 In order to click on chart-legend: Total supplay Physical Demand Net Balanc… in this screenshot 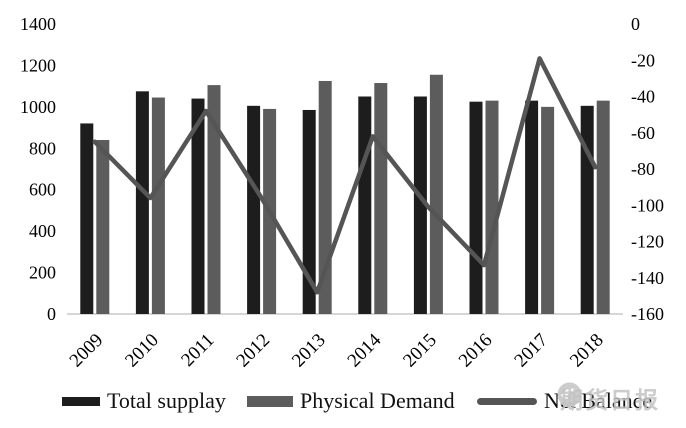, I will do `click(343, 405)`.